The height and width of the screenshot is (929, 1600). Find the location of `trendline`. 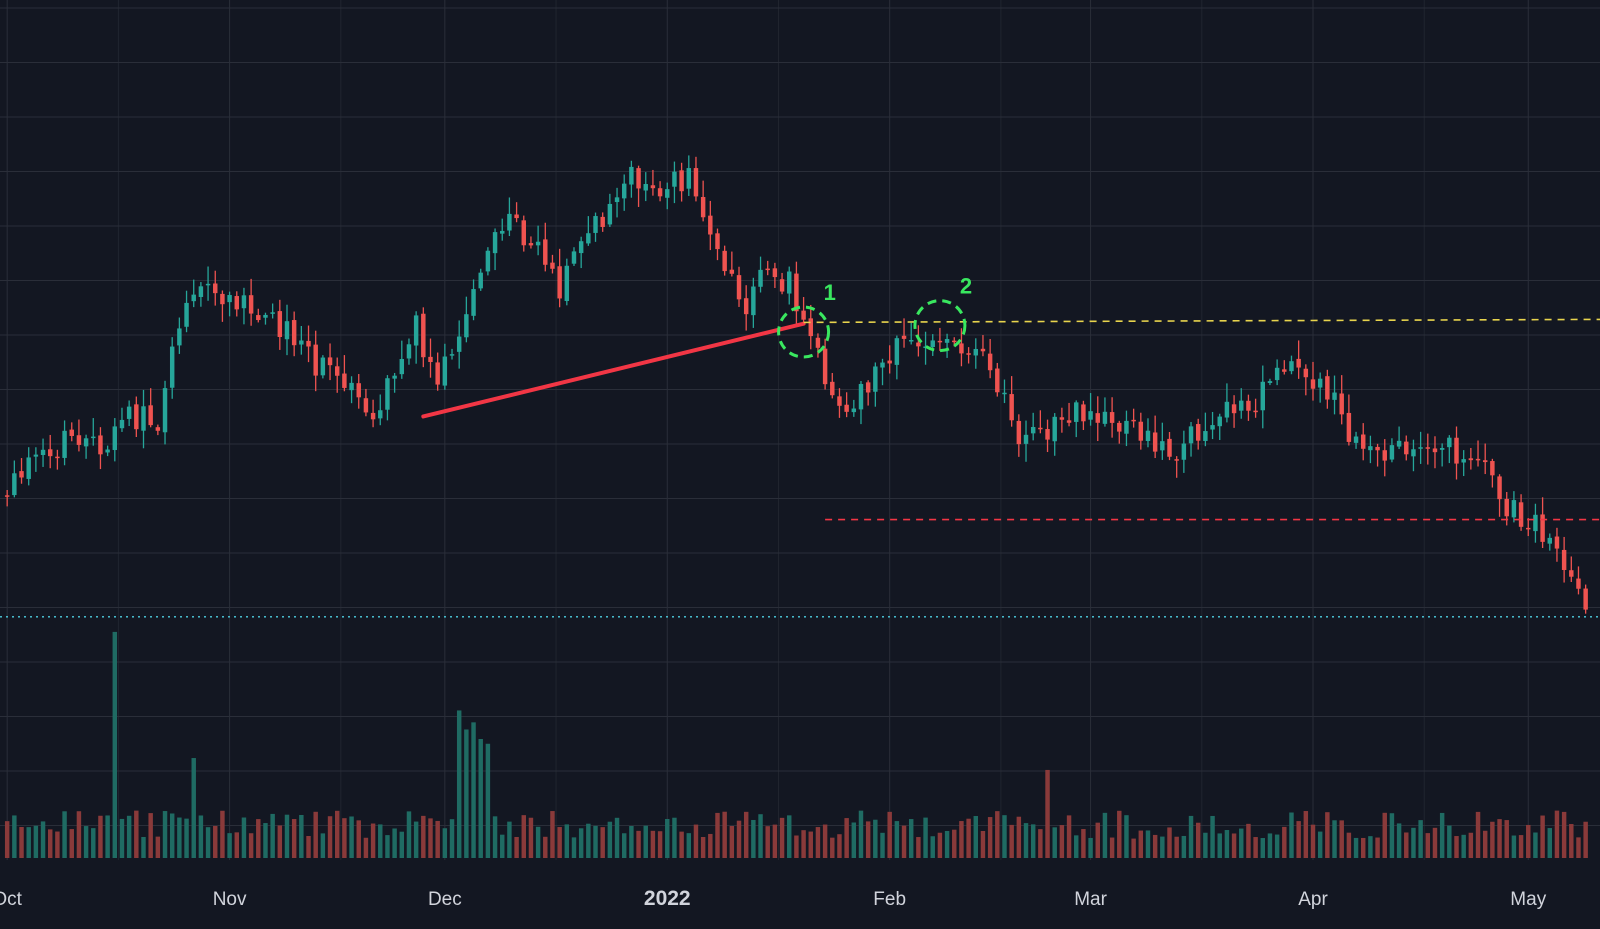

trendline is located at coordinates (613, 370).